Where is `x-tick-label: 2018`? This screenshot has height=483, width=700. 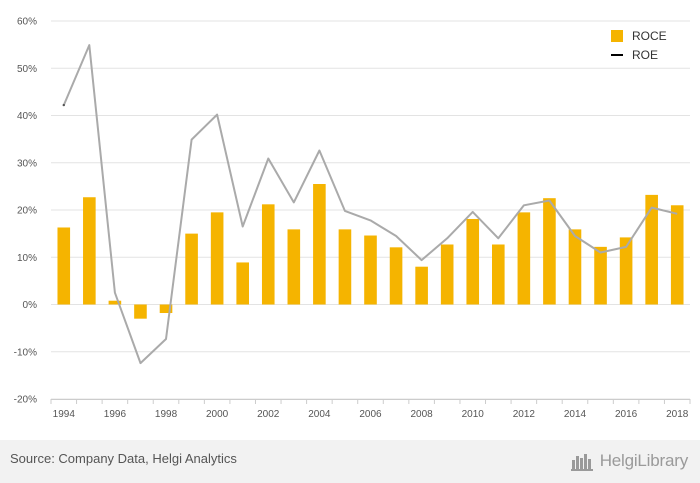 x-tick-label: 2018 is located at coordinates (677, 414).